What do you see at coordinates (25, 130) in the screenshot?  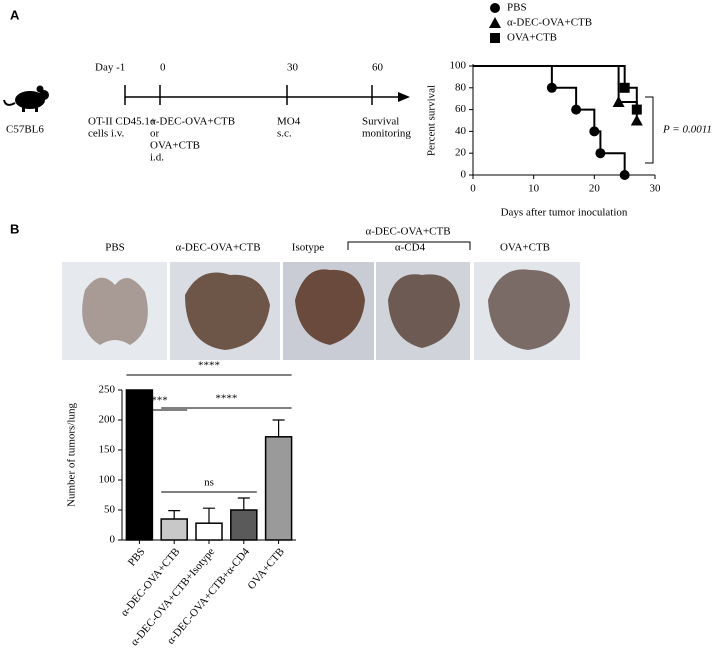 I see `mouse-strain: C57BL6` at bounding box center [25, 130].